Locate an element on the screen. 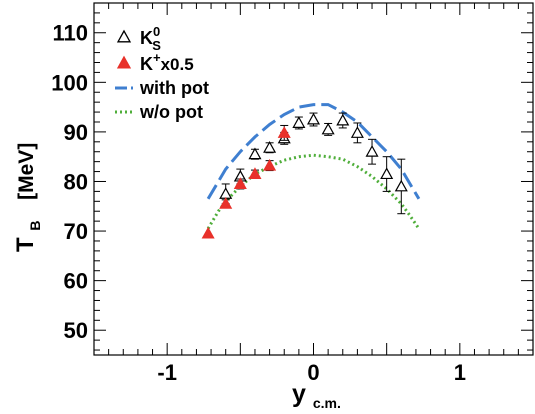 The width and height of the screenshot is (535, 414). legend-label-wo_pot: w/o pot is located at coordinates (171, 112).